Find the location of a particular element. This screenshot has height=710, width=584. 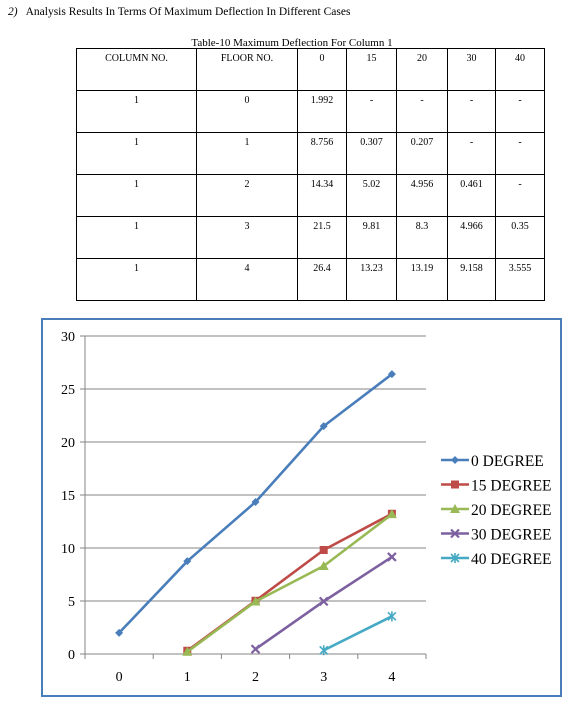

legend-label: 15 DEGREE is located at coordinates (511, 486).